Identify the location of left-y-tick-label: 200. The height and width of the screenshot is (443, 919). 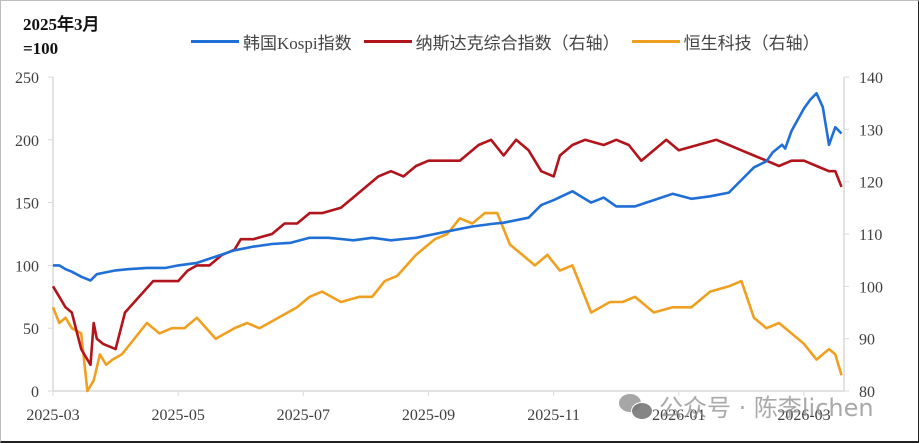
(27, 141).